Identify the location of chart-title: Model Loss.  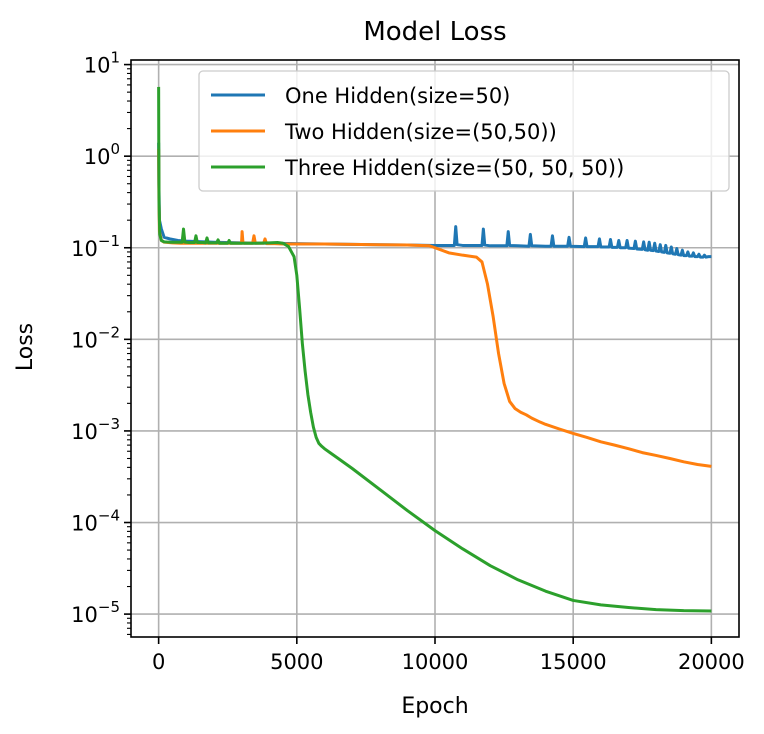
(434, 32).